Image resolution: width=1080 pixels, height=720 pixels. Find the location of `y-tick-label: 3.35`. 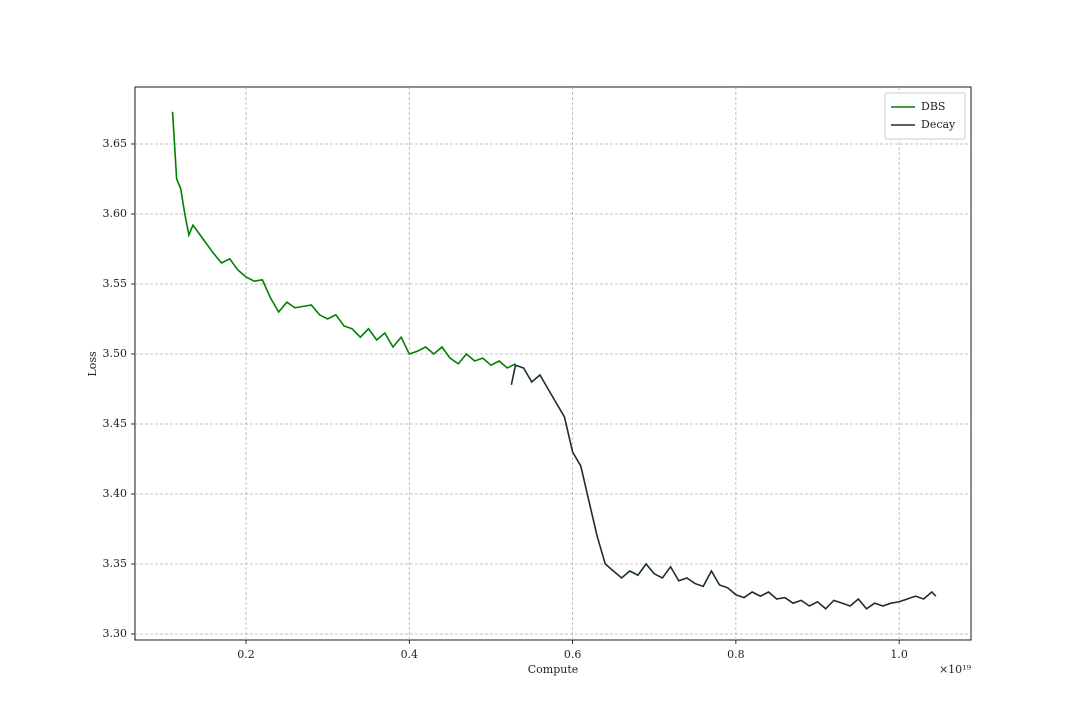

y-tick-label: 3.35 is located at coordinates (115, 563).